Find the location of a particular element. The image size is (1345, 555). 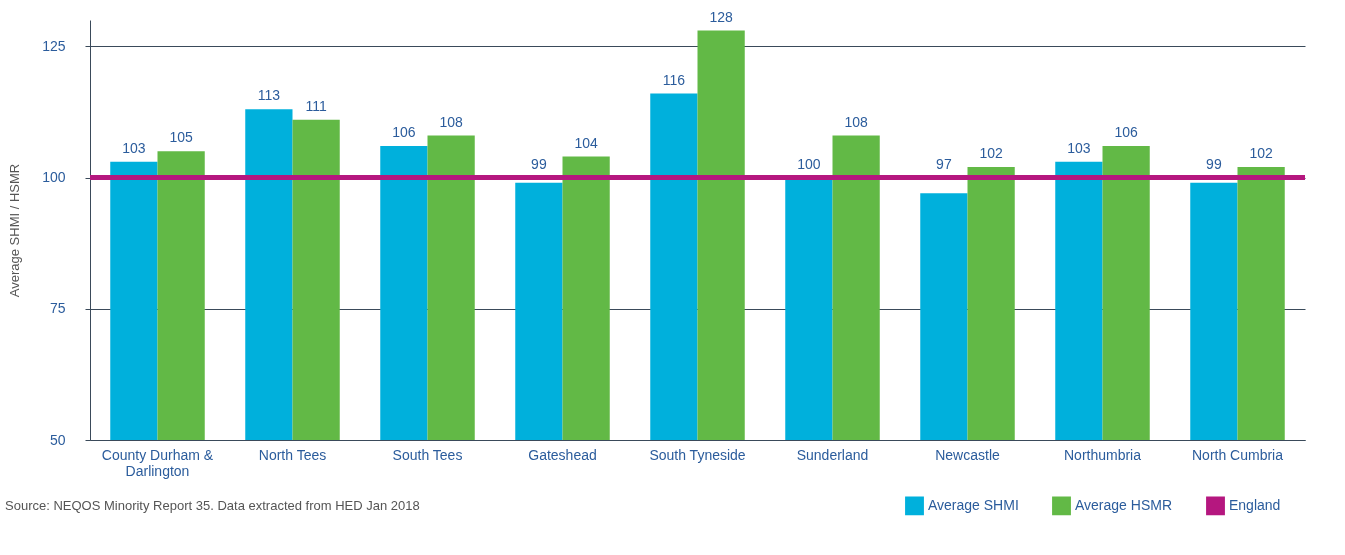

x-tick-label: Northumbria is located at coordinates (1102, 454).